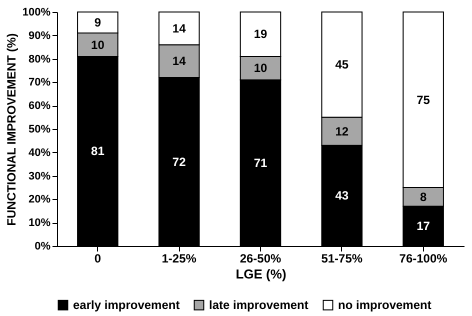 The image size is (472, 316). What do you see at coordinates (258, 305) in the screenshot?
I see `legend-label: late improvement` at bounding box center [258, 305].